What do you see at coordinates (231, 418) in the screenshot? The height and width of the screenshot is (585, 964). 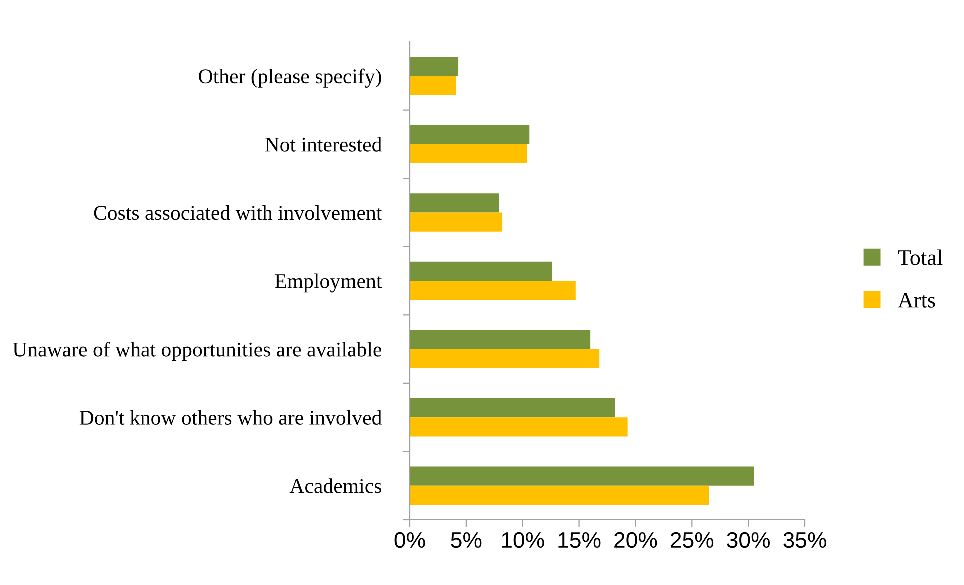 I see `y-tick-label: Don't know others who are involved` at bounding box center [231, 418].